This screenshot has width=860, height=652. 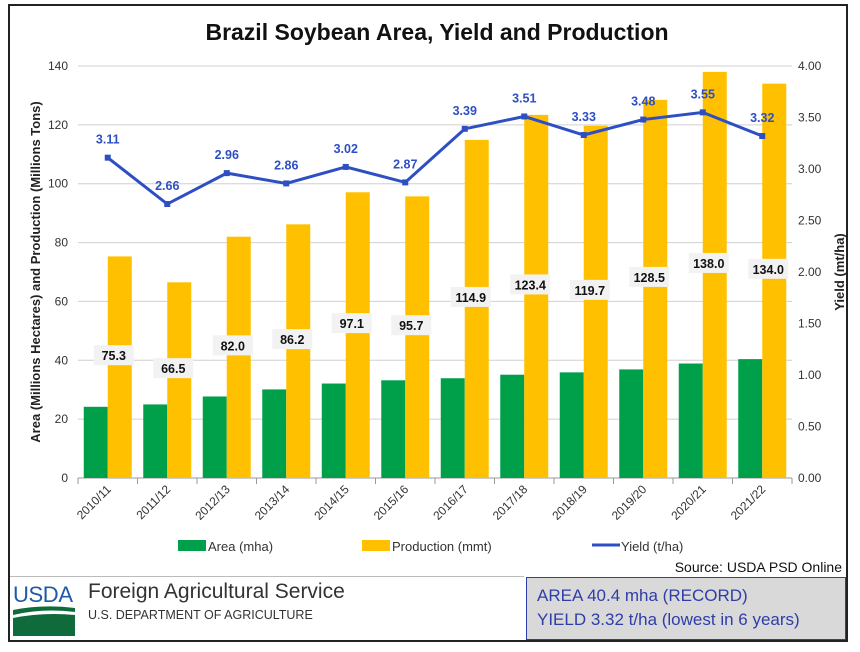 I want to click on legend-area-label: Area (mha), so click(x=240, y=546).